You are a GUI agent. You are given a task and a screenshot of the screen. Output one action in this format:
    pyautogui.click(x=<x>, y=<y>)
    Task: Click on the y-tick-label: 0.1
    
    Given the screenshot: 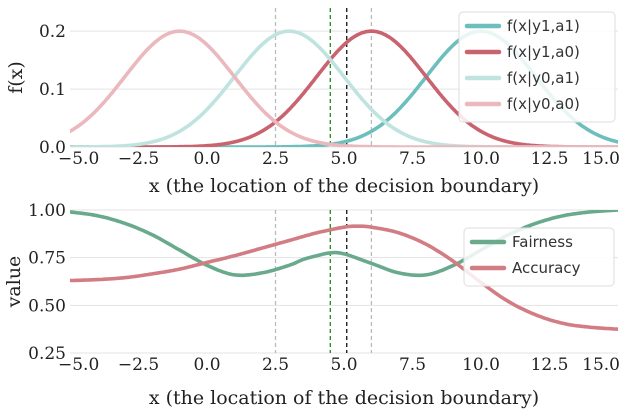 What is the action you would take?
    pyautogui.click(x=52, y=90)
    